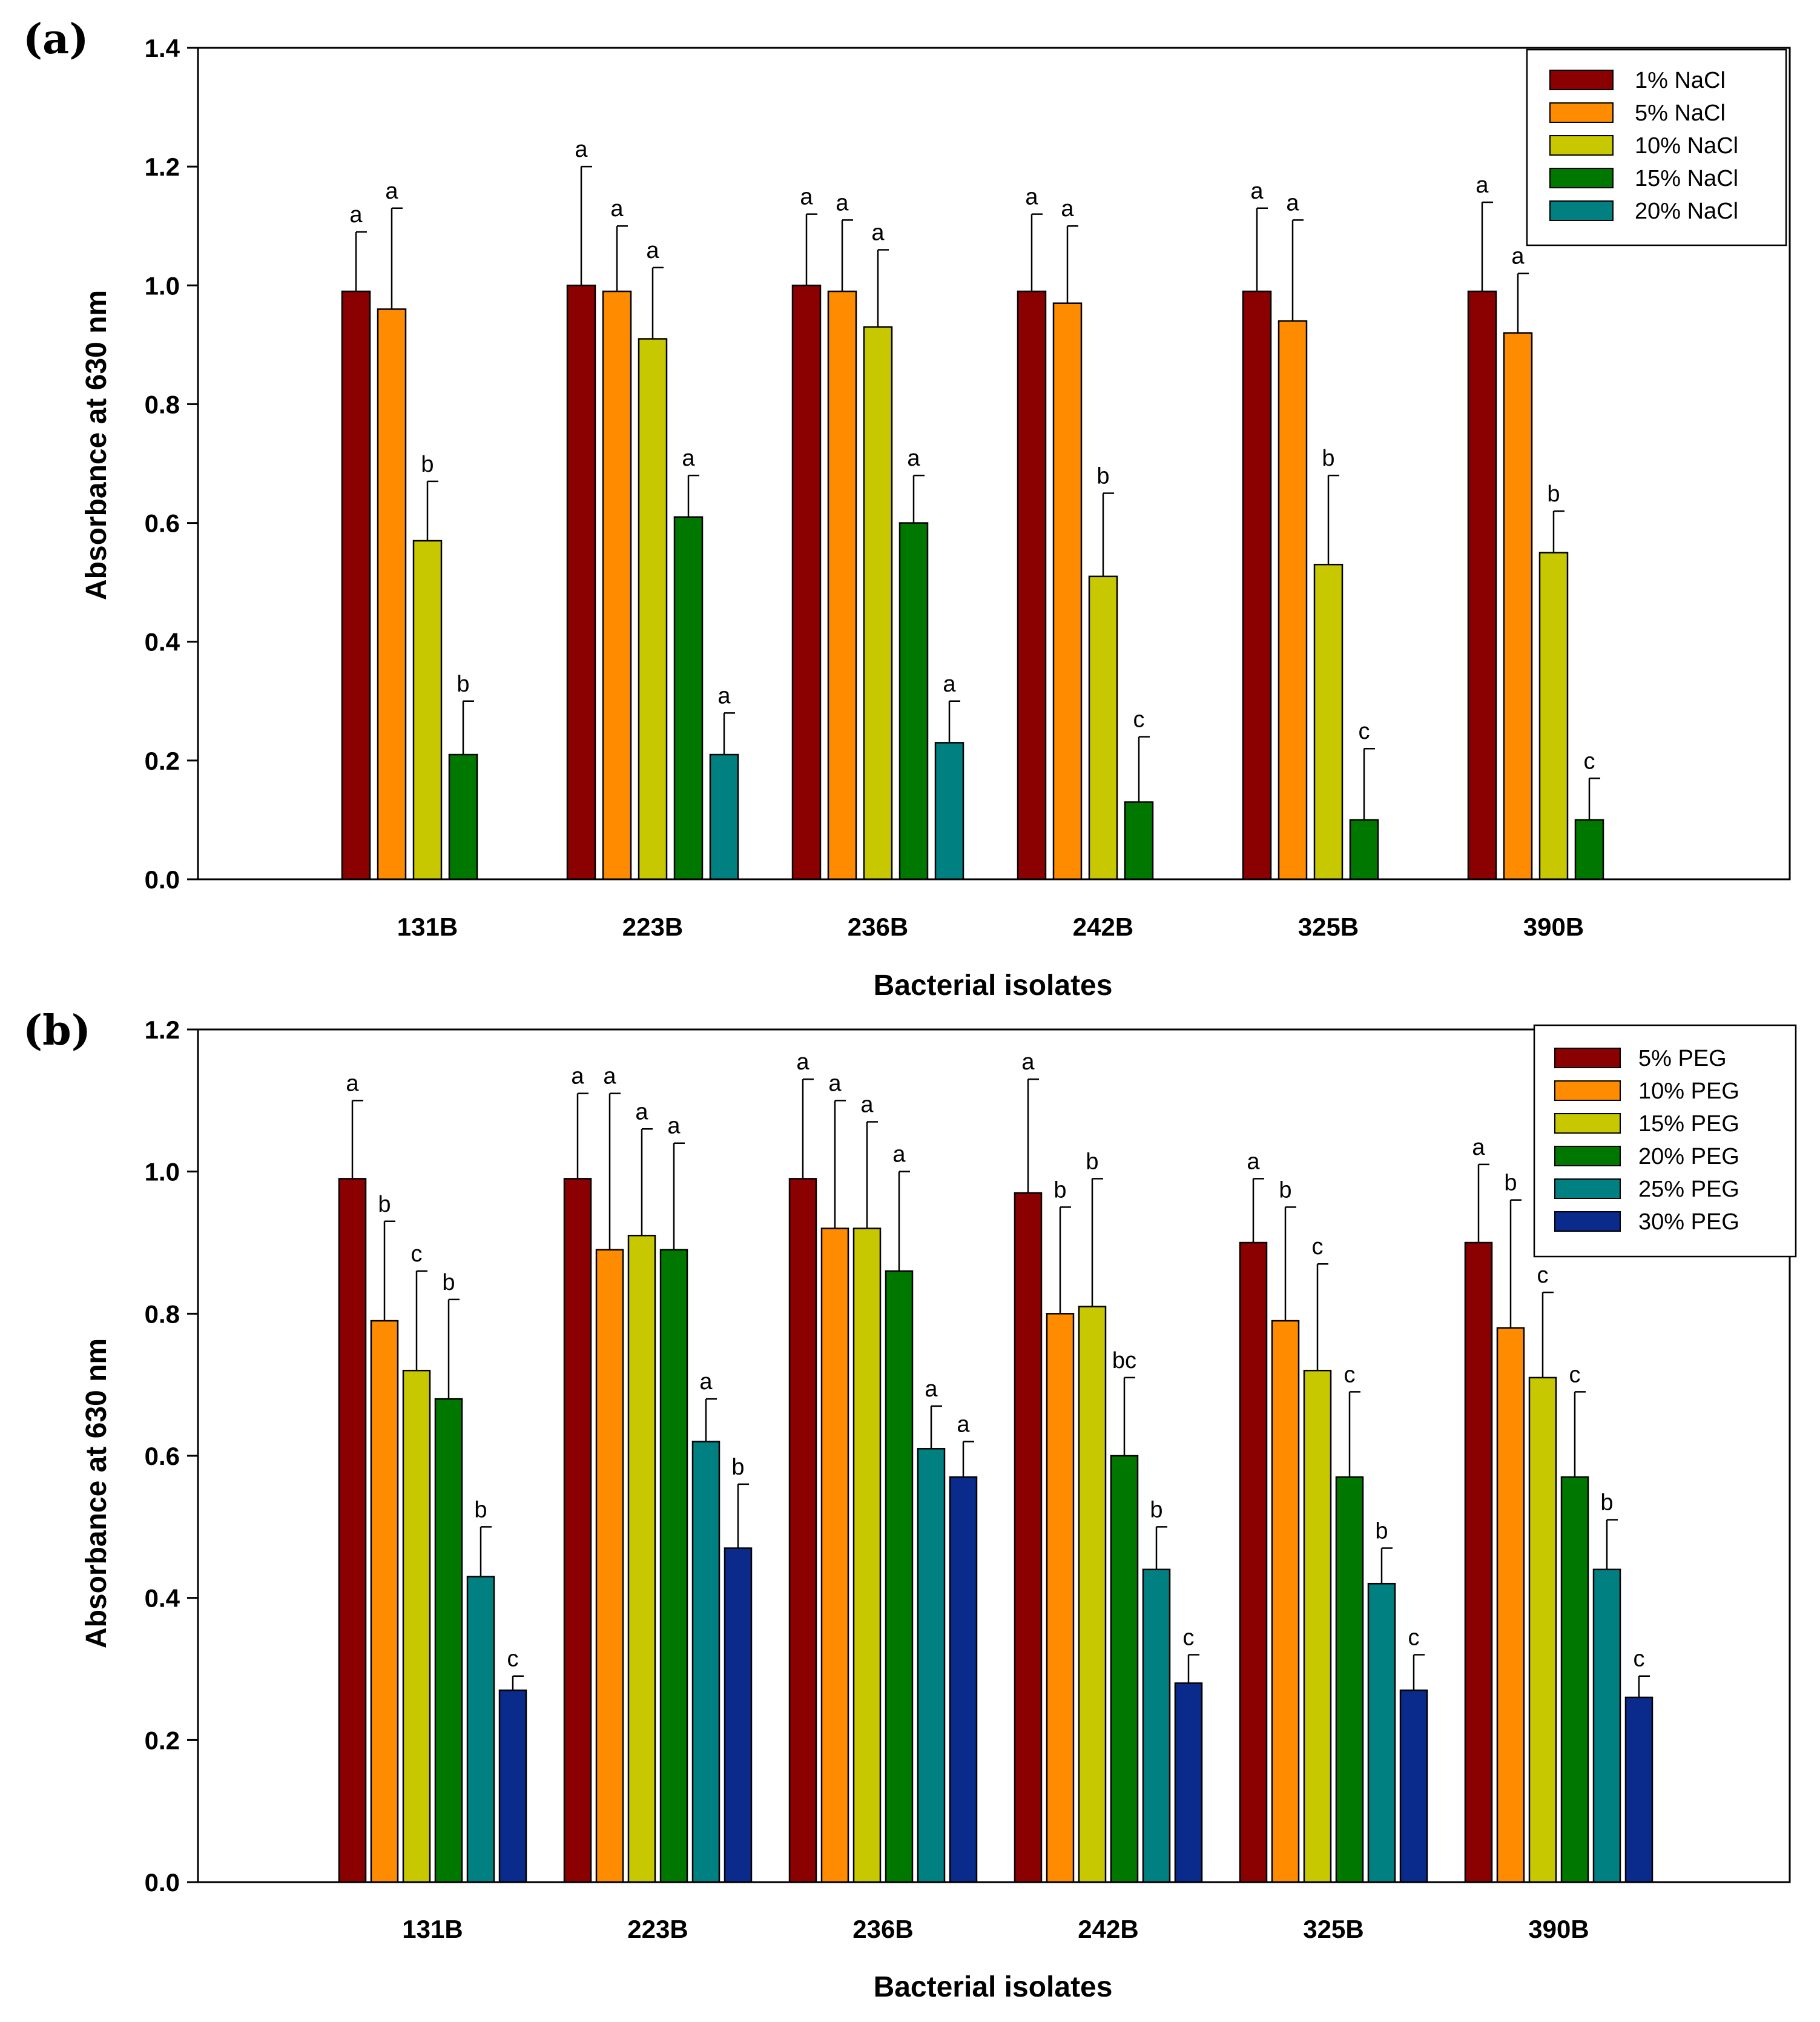 The height and width of the screenshot is (2022, 1820). What do you see at coordinates (162, 1882) in the screenshot?
I see `panel-b-y-tick-label: 0.0` at bounding box center [162, 1882].